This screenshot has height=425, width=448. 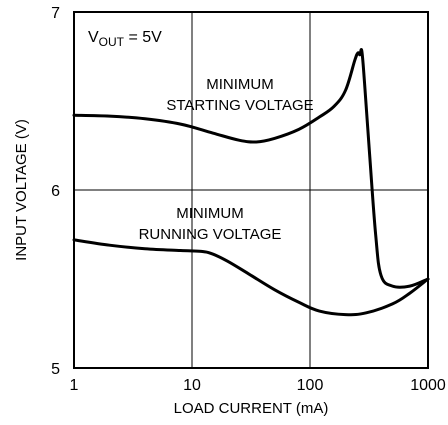 What do you see at coordinates (74, 385) in the screenshot?
I see `x-tick-label: 1` at bounding box center [74, 385].